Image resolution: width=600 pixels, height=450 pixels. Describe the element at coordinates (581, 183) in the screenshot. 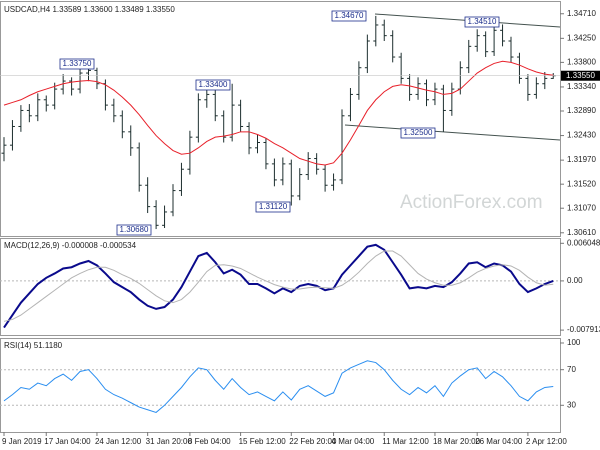

I see `y-tick-label: 1.31520` at that location.